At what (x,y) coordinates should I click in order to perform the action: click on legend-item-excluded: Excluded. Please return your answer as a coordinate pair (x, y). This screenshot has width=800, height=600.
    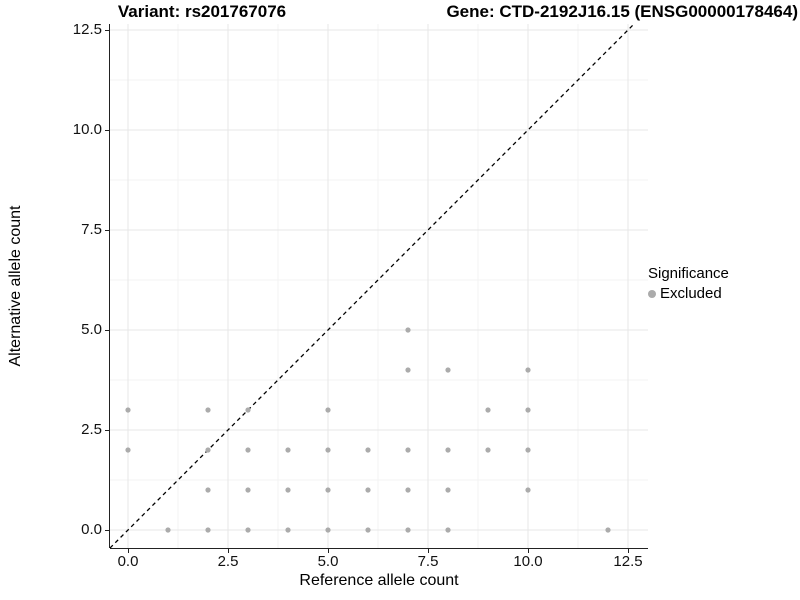
    Looking at the image, I should click on (688, 293).